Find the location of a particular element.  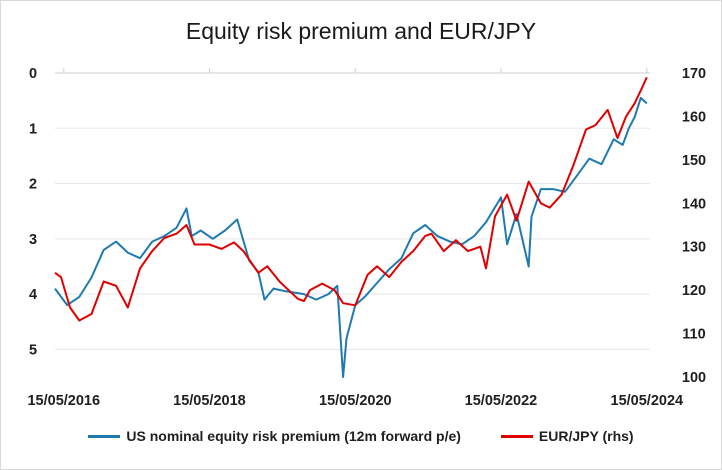

y-left-tick-label-3: 3 is located at coordinates (33, 240).